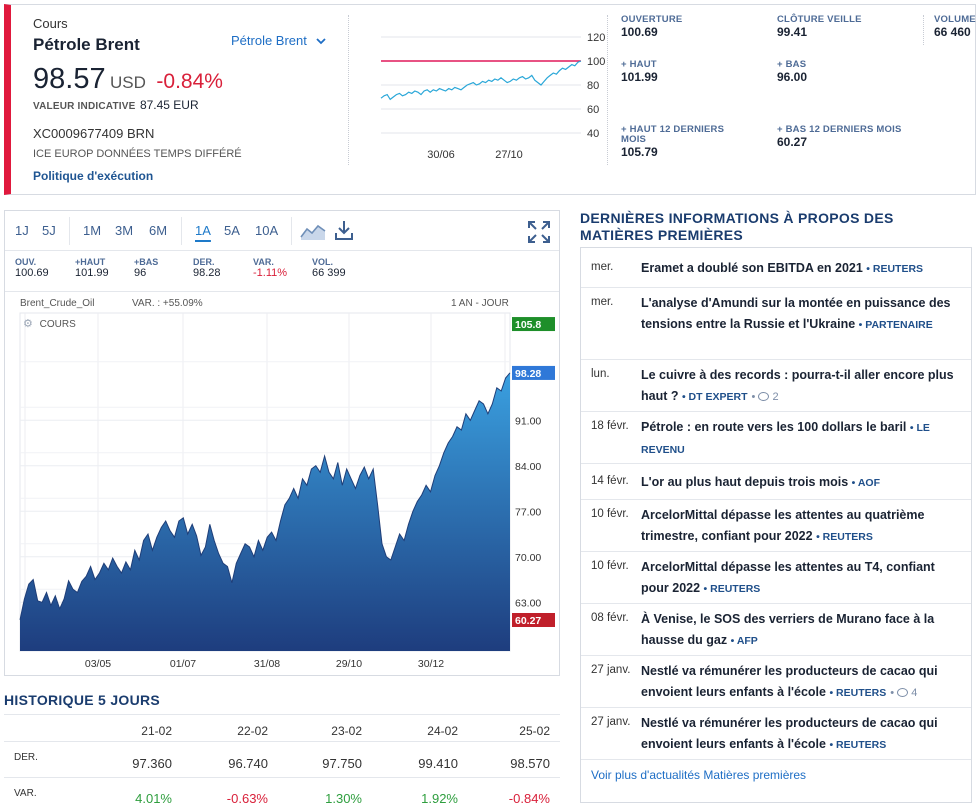  I want to click on period-1a: 1A, so click(203, 230).